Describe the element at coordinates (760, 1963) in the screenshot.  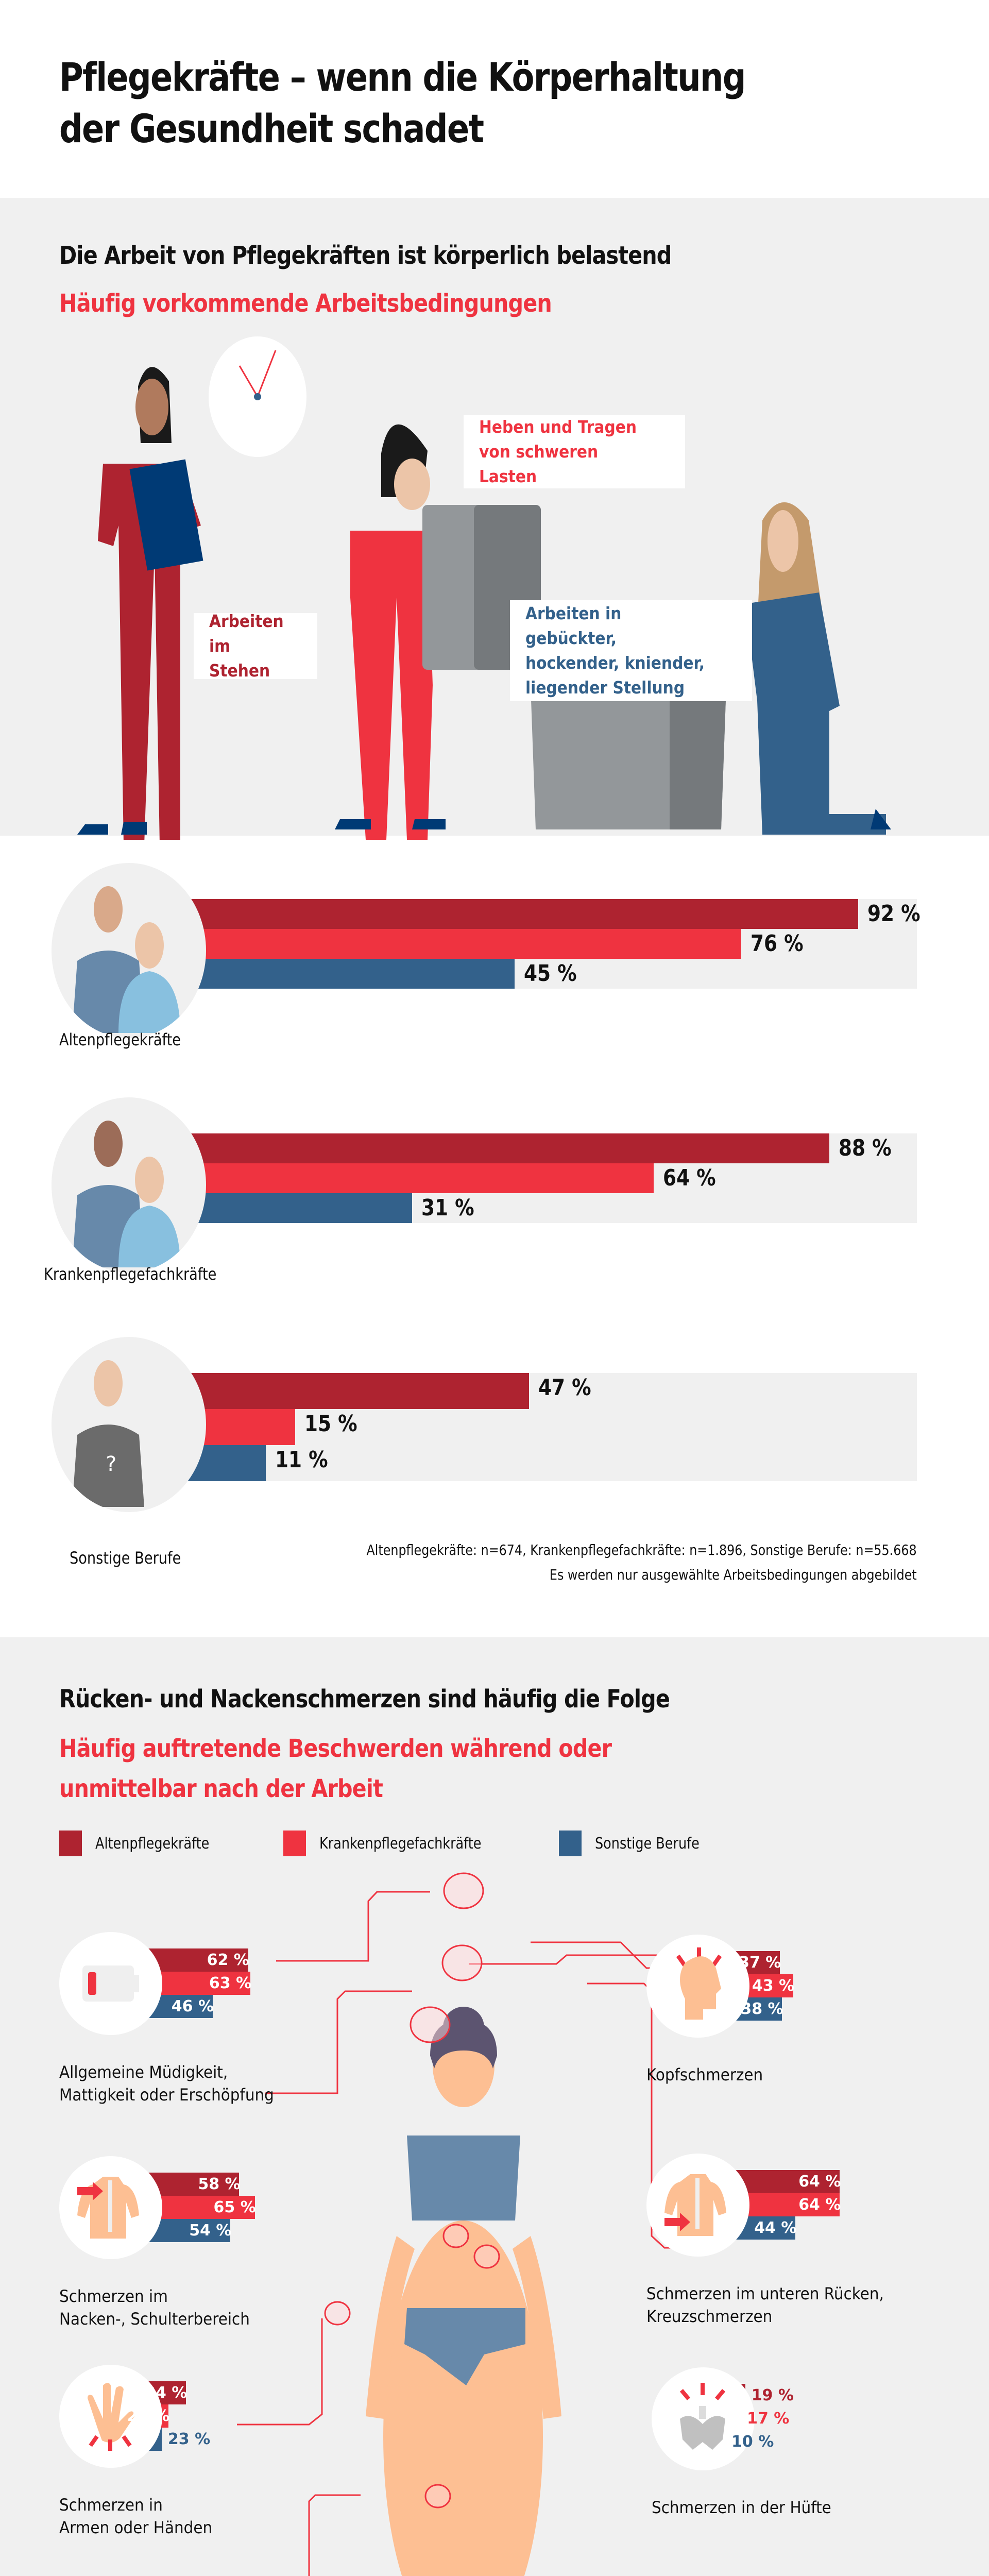
I see `complaint-bar-value: 37 %` at that location.